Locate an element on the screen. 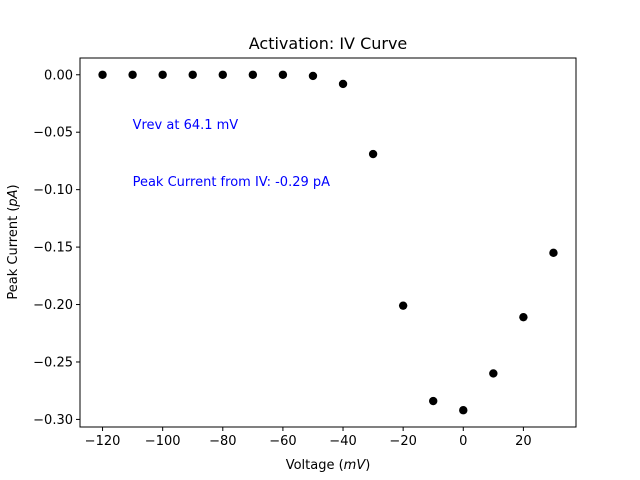  x-axis-label-unit: mV is located at coordinates (355, 465).